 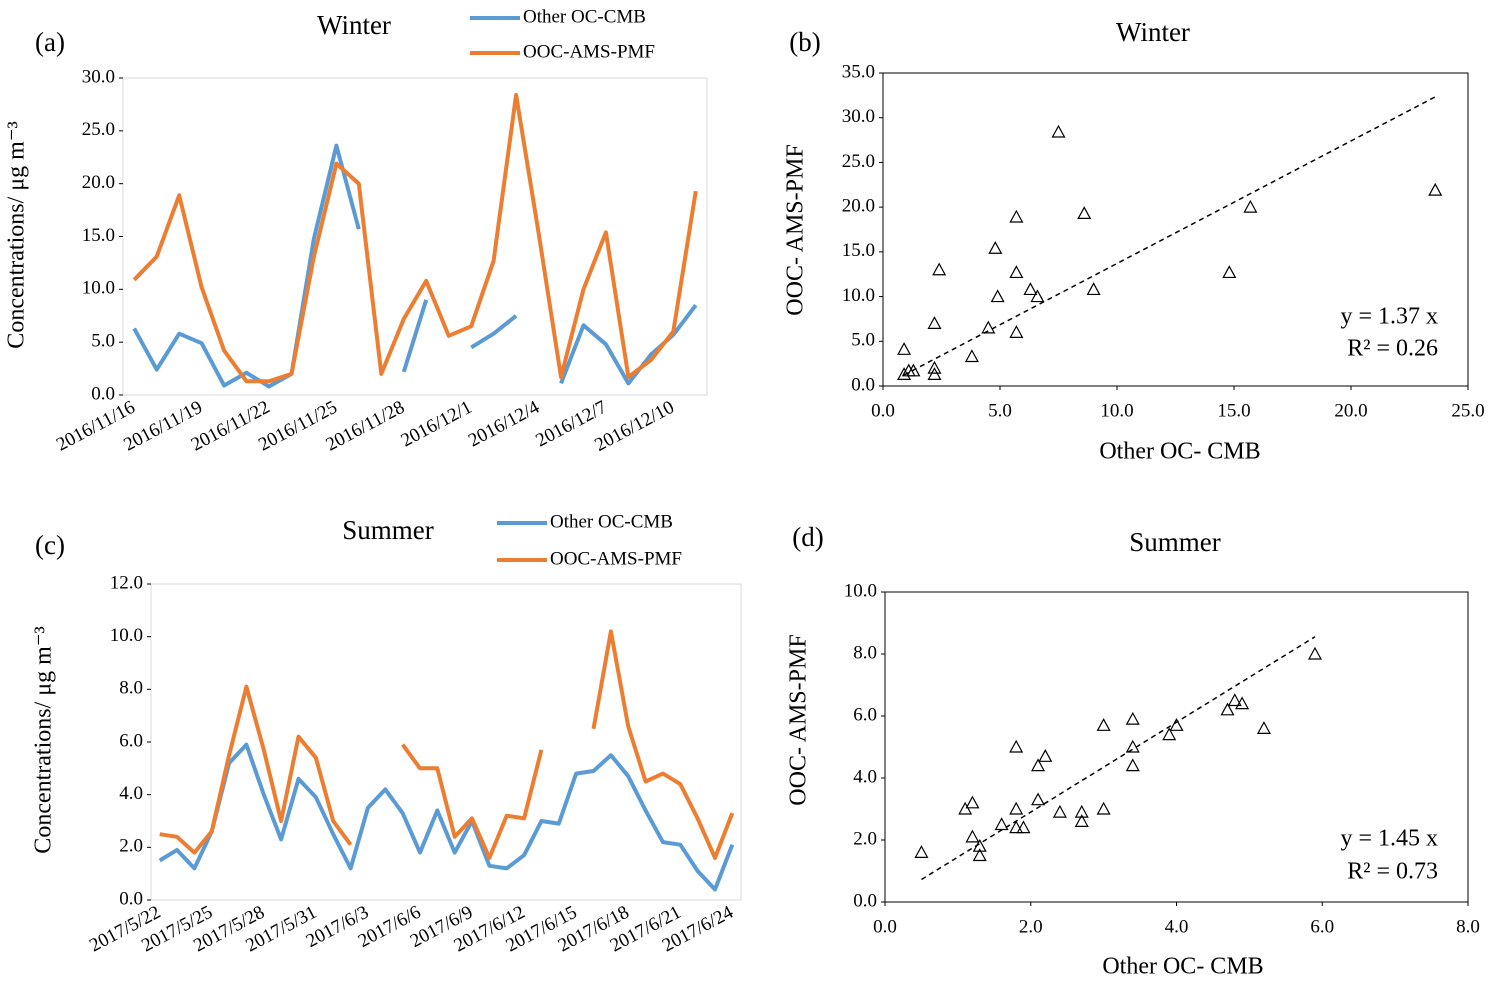 I want to click on annotation: y = 1.45 x, so click(x=1389, y=839).